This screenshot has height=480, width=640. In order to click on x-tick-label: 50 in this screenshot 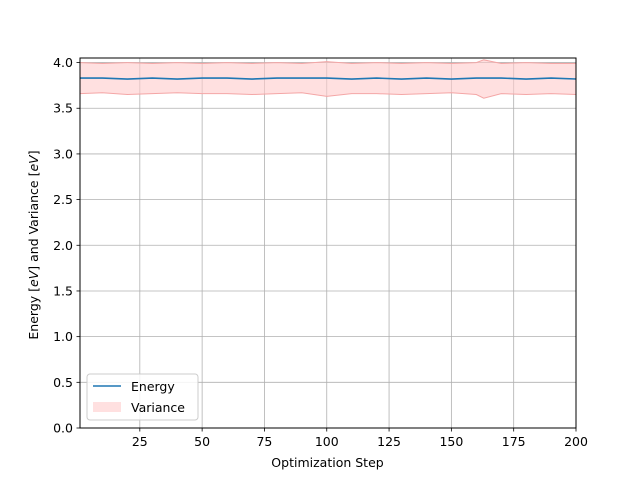, I will do `click(202, 441)`.